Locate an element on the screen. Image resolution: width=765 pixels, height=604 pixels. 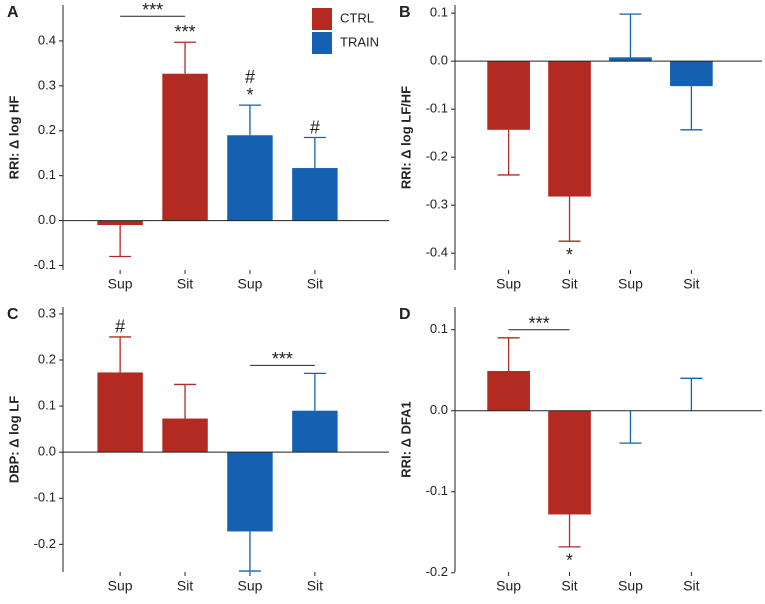
y-axis-label: RRI: Δ log HF is located at coordinates (13, 138).